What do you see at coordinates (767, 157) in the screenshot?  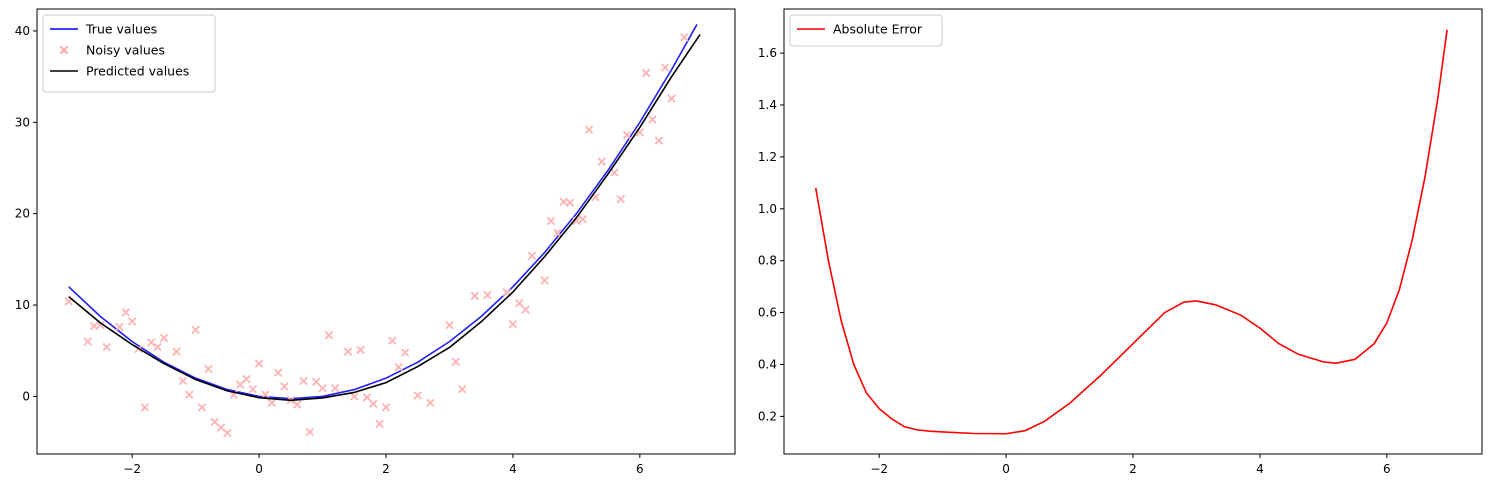 I see `y-tick-label: 1.2` at bounding box center [767, 157].